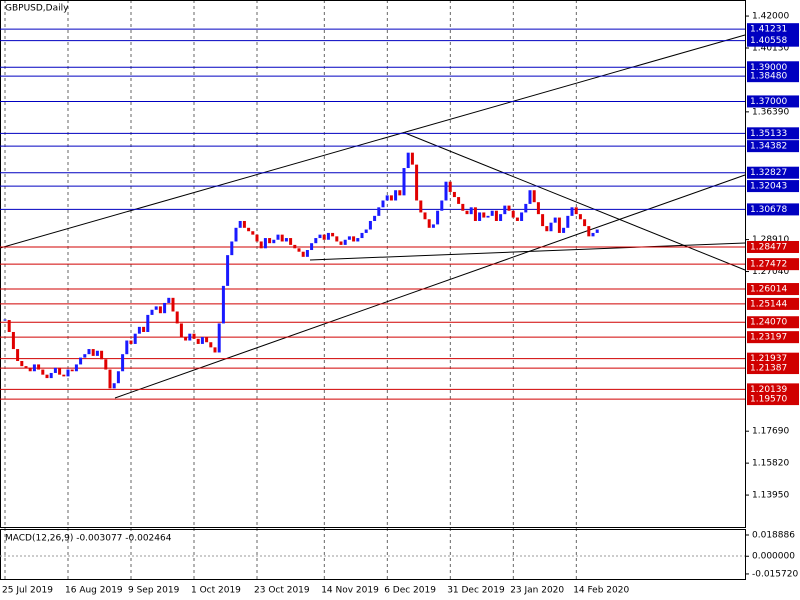 This screenshot has width=800, height=600. I want to click on x-tick-label: 23 Oct 2019, so click(282, 591).